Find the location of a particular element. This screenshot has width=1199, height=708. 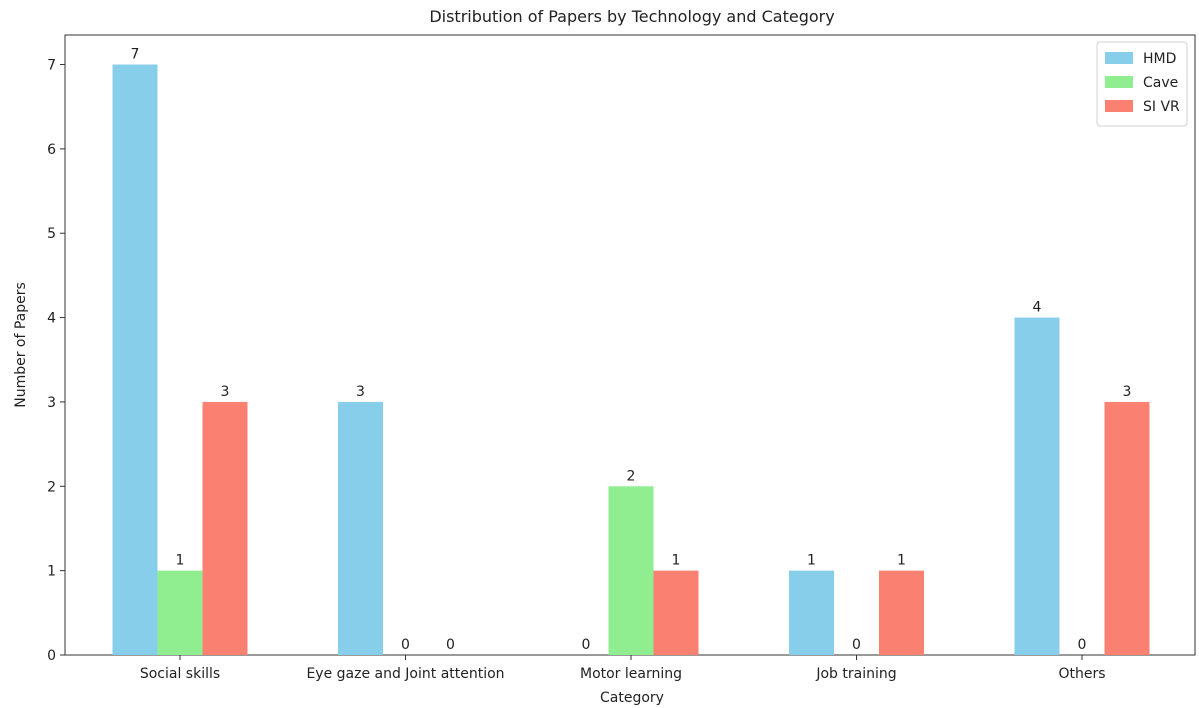

x-tick-label: Eye gaze and Joint attention is located at coordinates (405, 674).